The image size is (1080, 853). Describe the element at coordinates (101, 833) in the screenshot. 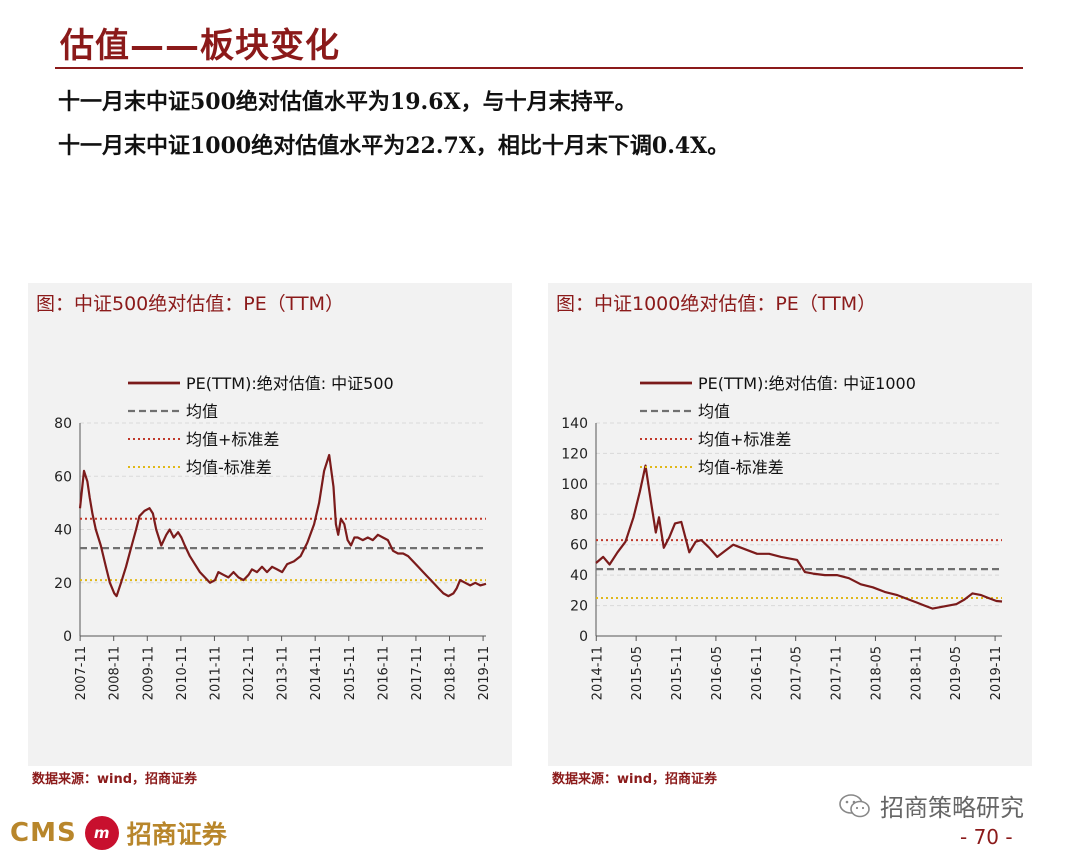

I see `logo-badge-icon: m` at that location.